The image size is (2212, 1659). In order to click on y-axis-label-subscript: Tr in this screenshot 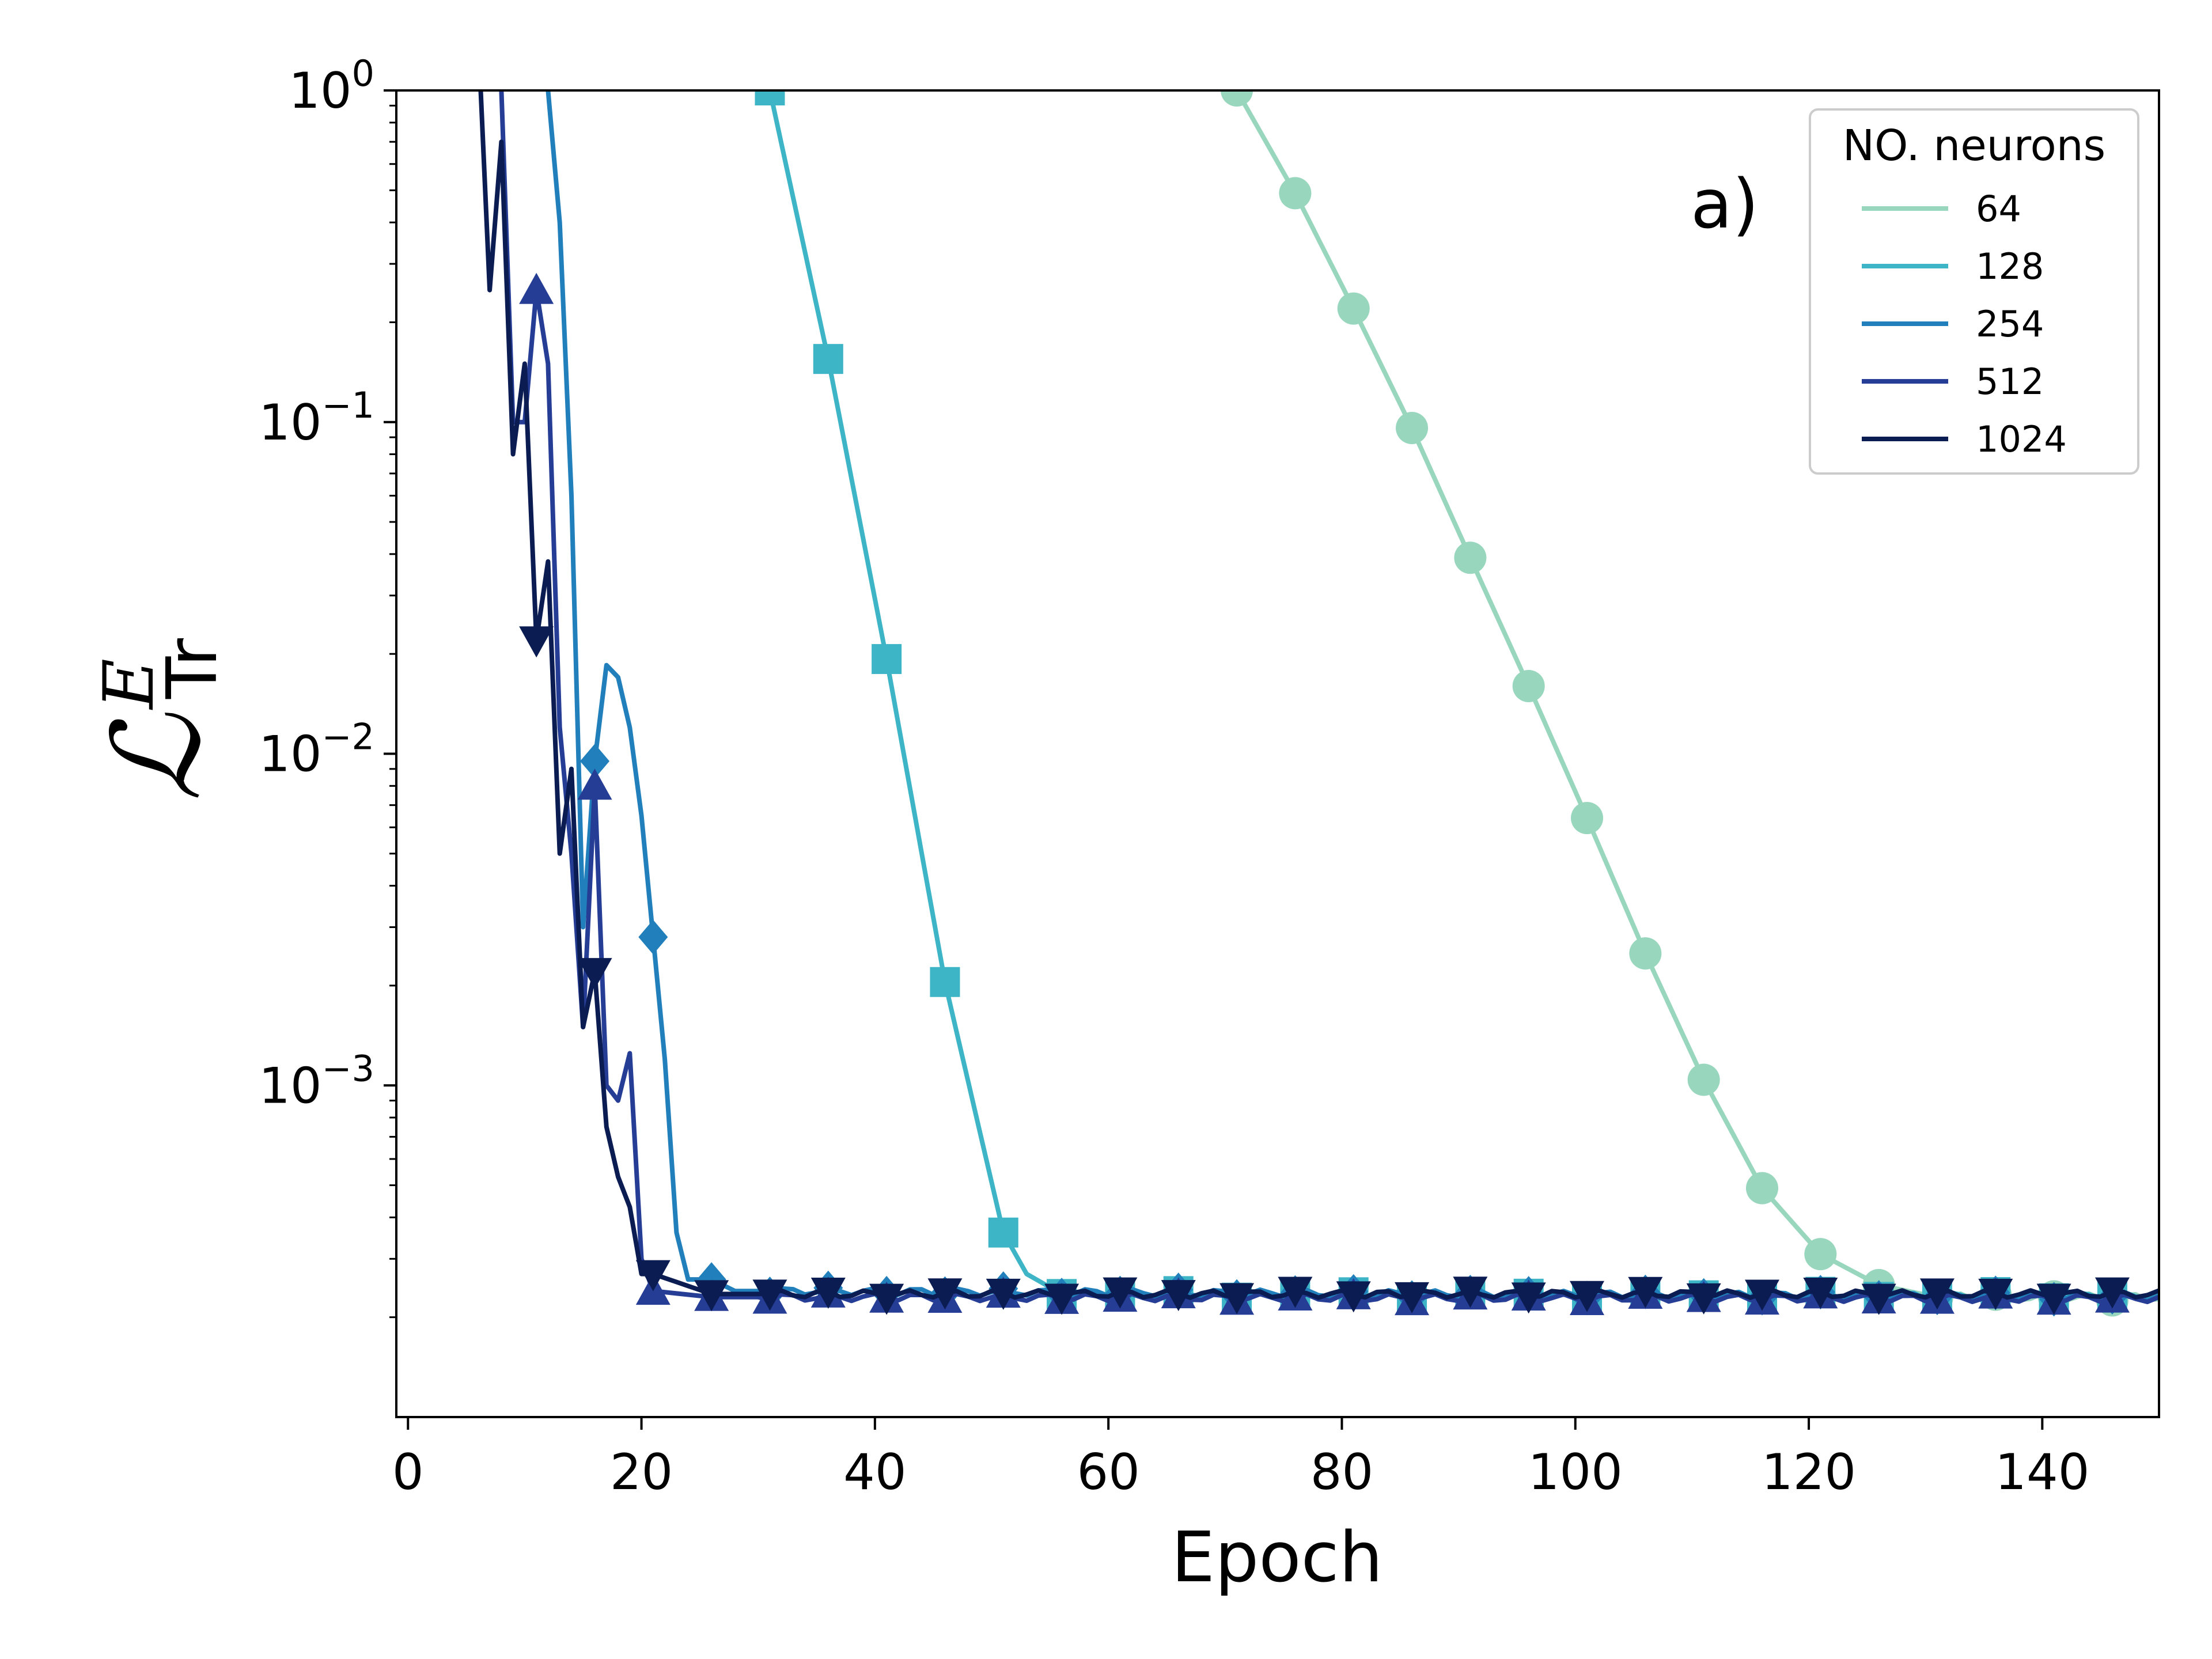, I will do `click(193, 668)`.